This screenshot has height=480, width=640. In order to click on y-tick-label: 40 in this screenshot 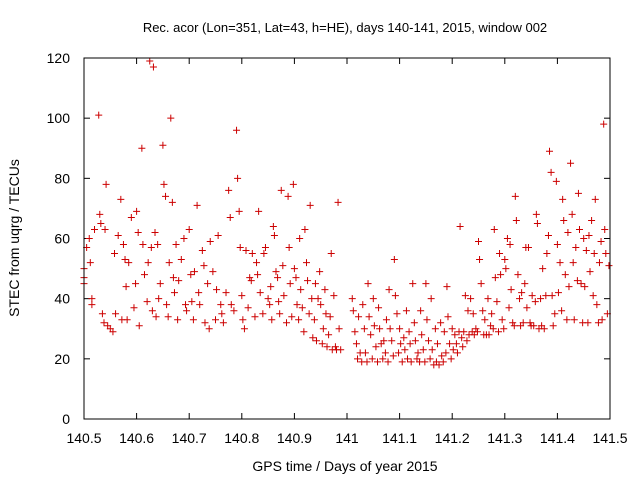, I will do `click(62, 299)`.